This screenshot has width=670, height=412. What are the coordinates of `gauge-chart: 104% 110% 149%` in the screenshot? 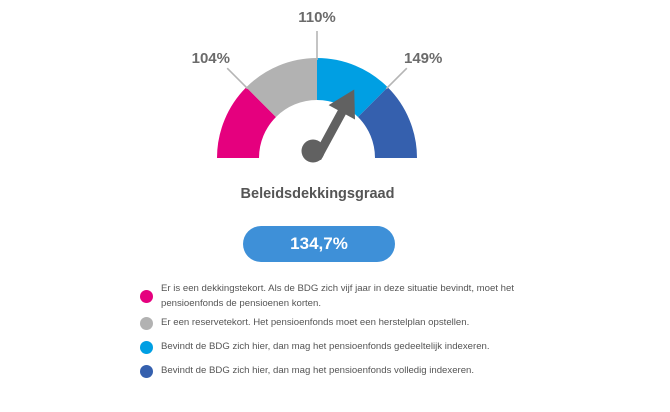 It's located at (317, 86).